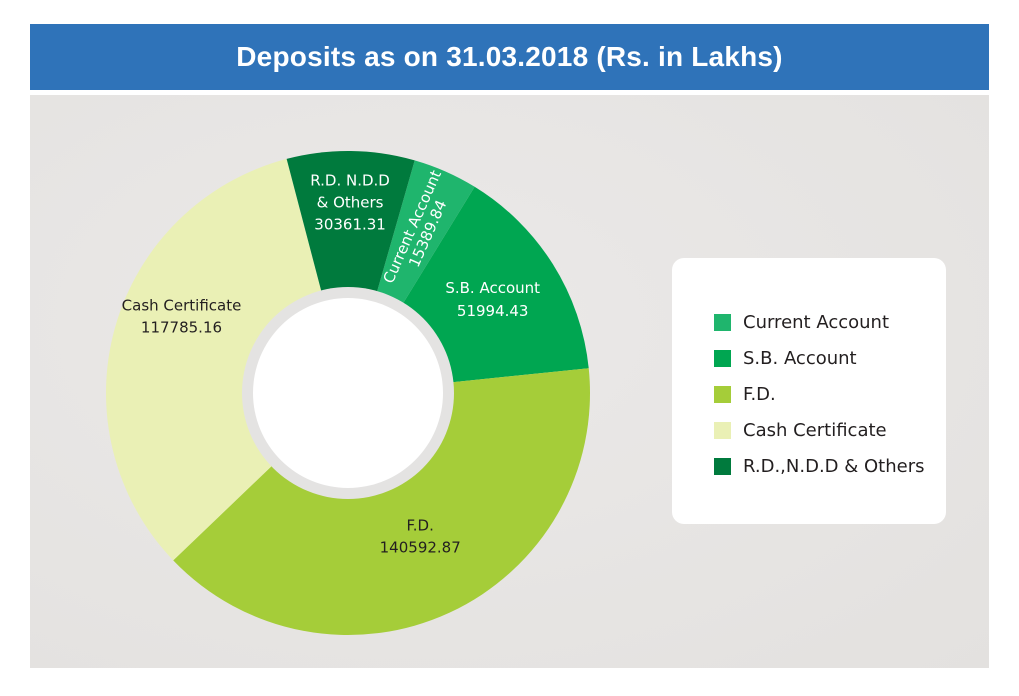 The width and height of the screenshot is (1019, 696). Describe the element at coordinates (350, 224) in the screenshot. I see `slice-value-rd-ndd-others: 30361.31` at that location.